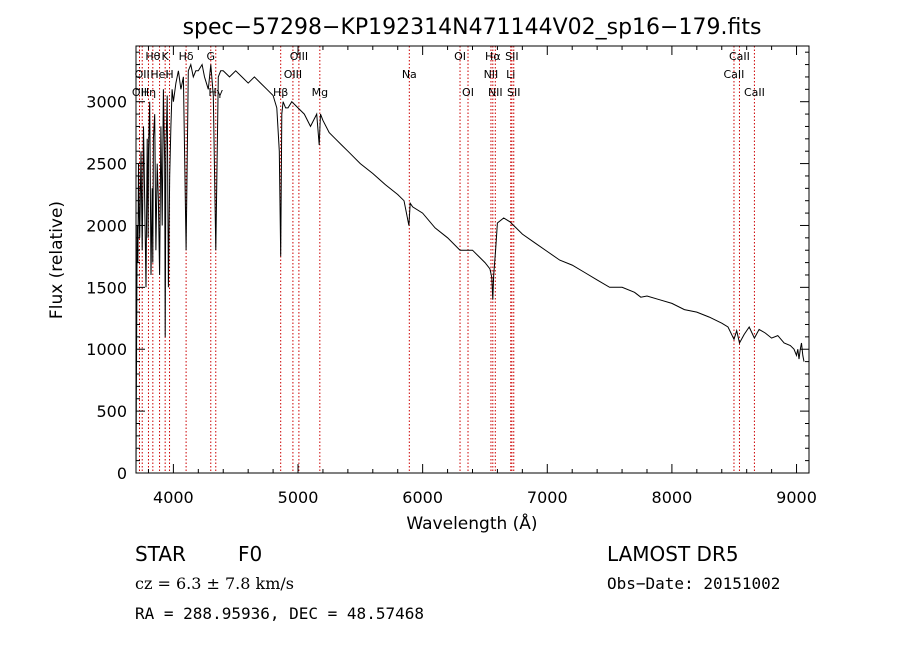 This screenshot has height=649, width=900. Describe the element at coordinates (169, 74) in the screenshot. I see `spectral-line-label: H` at that location.